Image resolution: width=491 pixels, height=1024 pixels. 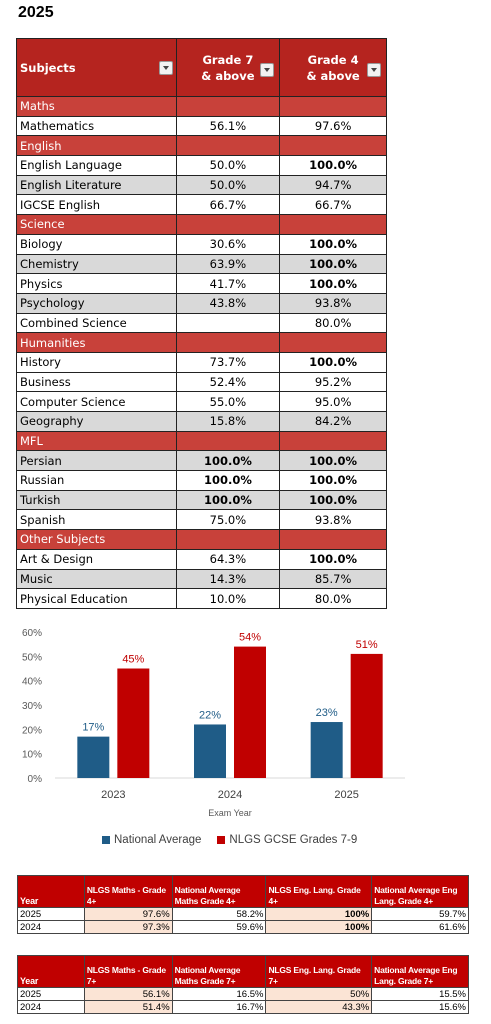 I want to click on y-tick-label: 50%, so click(x=32, y=657).